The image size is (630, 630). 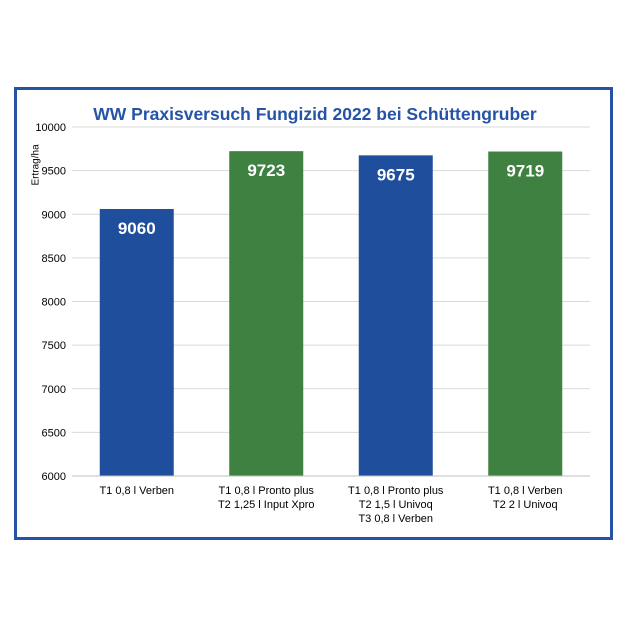 What do you see at coordinates (396, 505) in the screenshot?
I see `x-tick-label: T2 1,5 l Univoq` at bounding box center [396, 505].